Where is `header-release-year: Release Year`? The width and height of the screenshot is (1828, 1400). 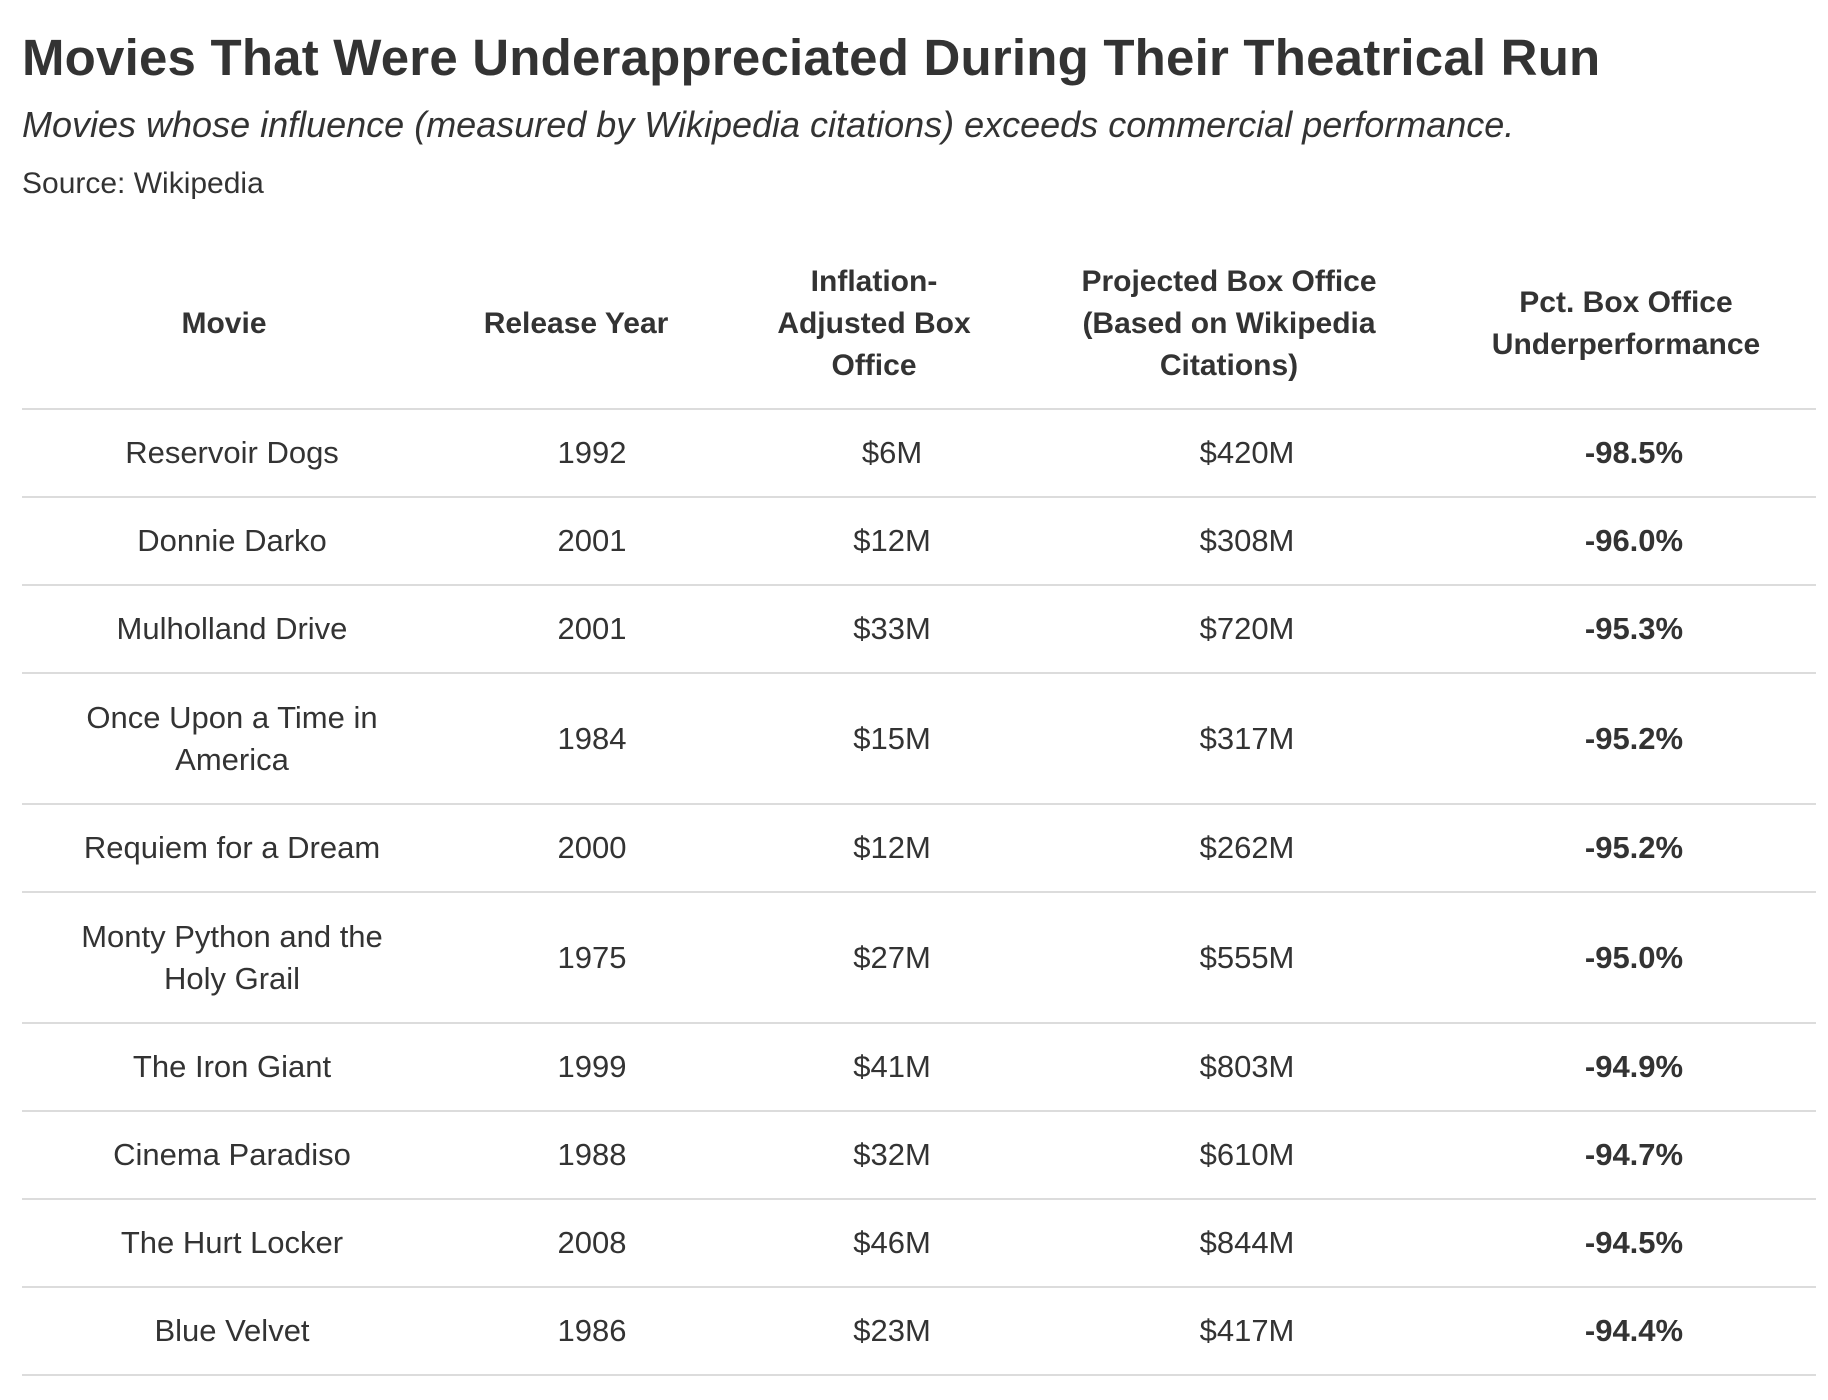
header-release-year: Release Year is located at coordinates (576, 324).